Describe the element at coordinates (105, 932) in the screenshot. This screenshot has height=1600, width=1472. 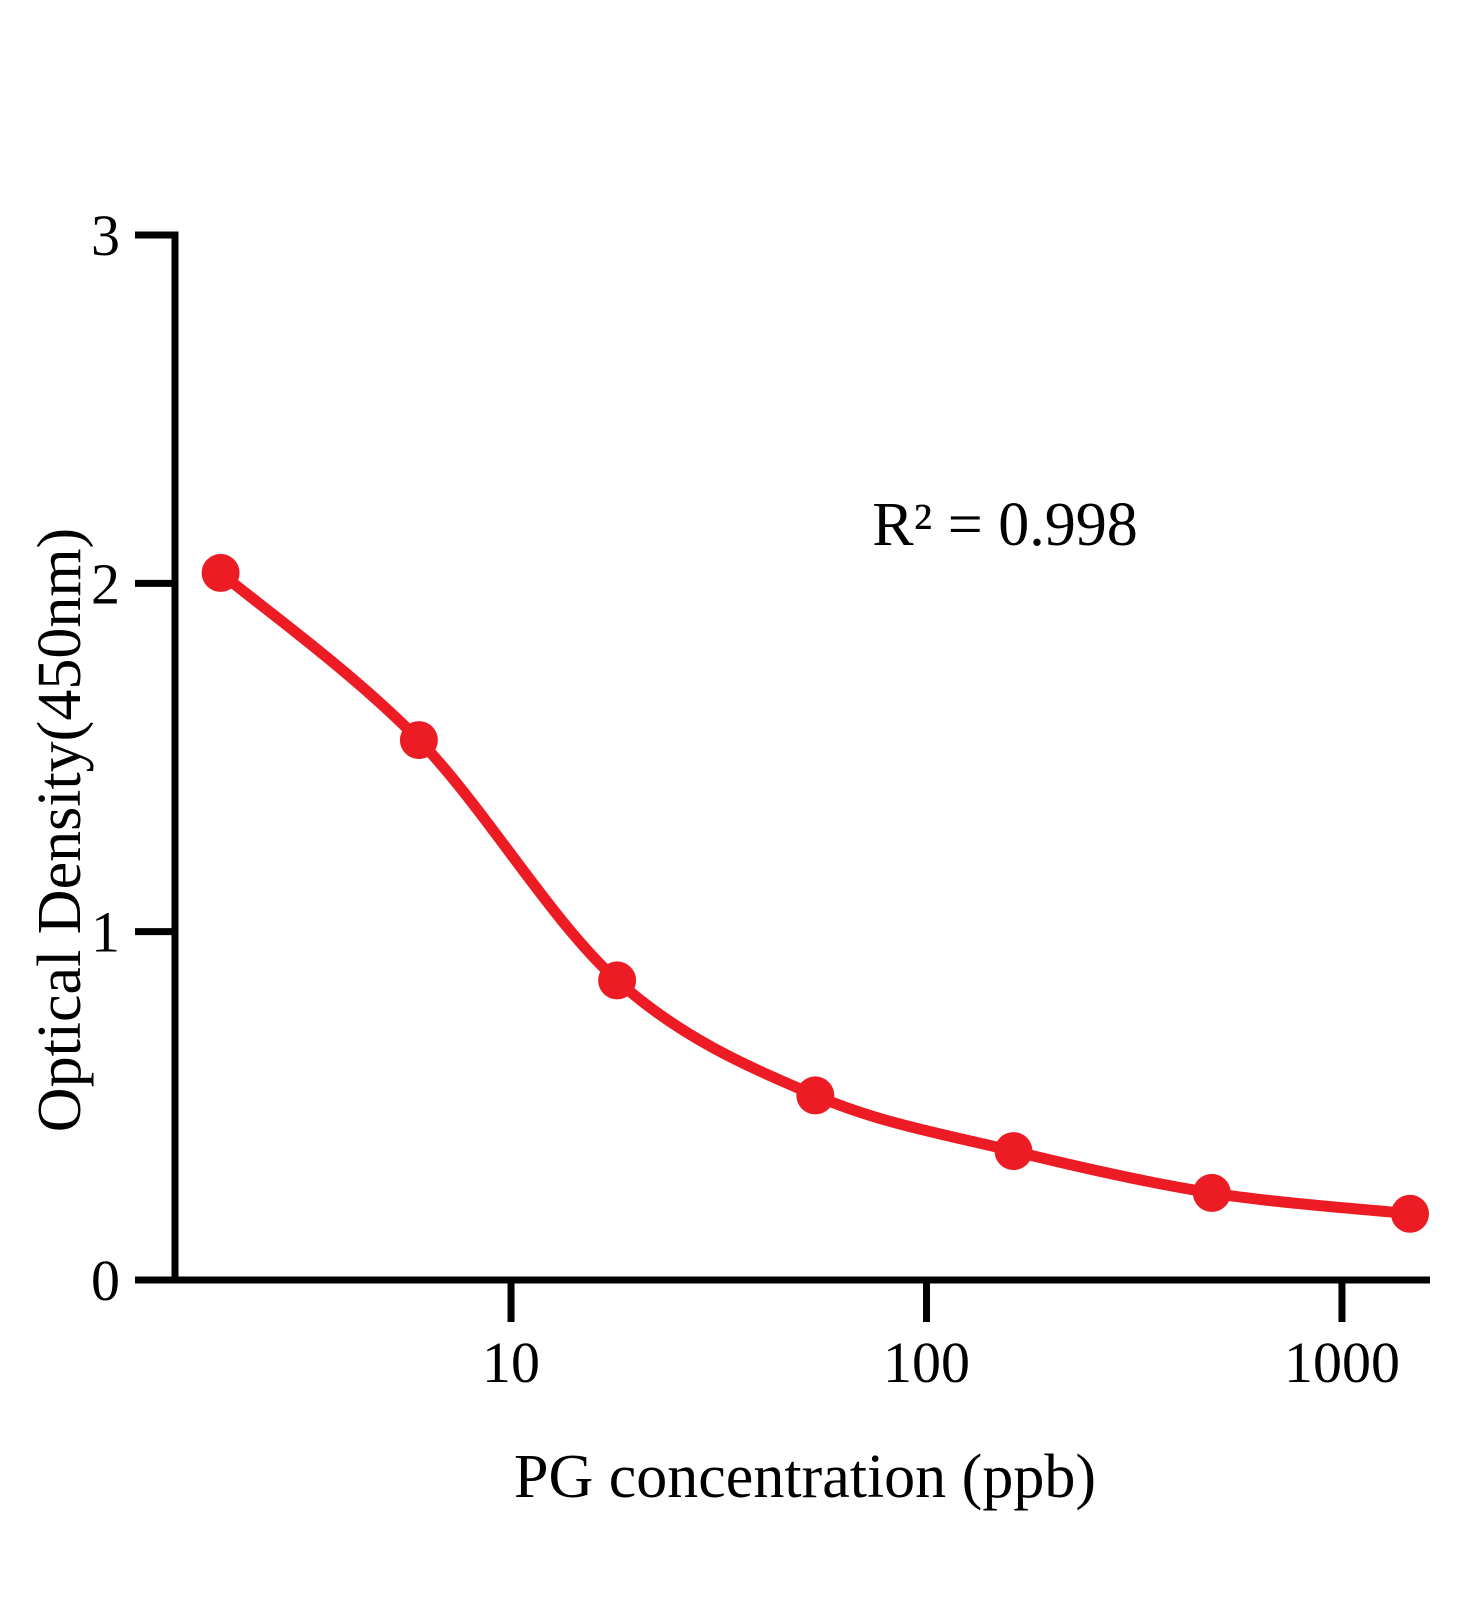
I see `y-tick-label: 1` at that location.